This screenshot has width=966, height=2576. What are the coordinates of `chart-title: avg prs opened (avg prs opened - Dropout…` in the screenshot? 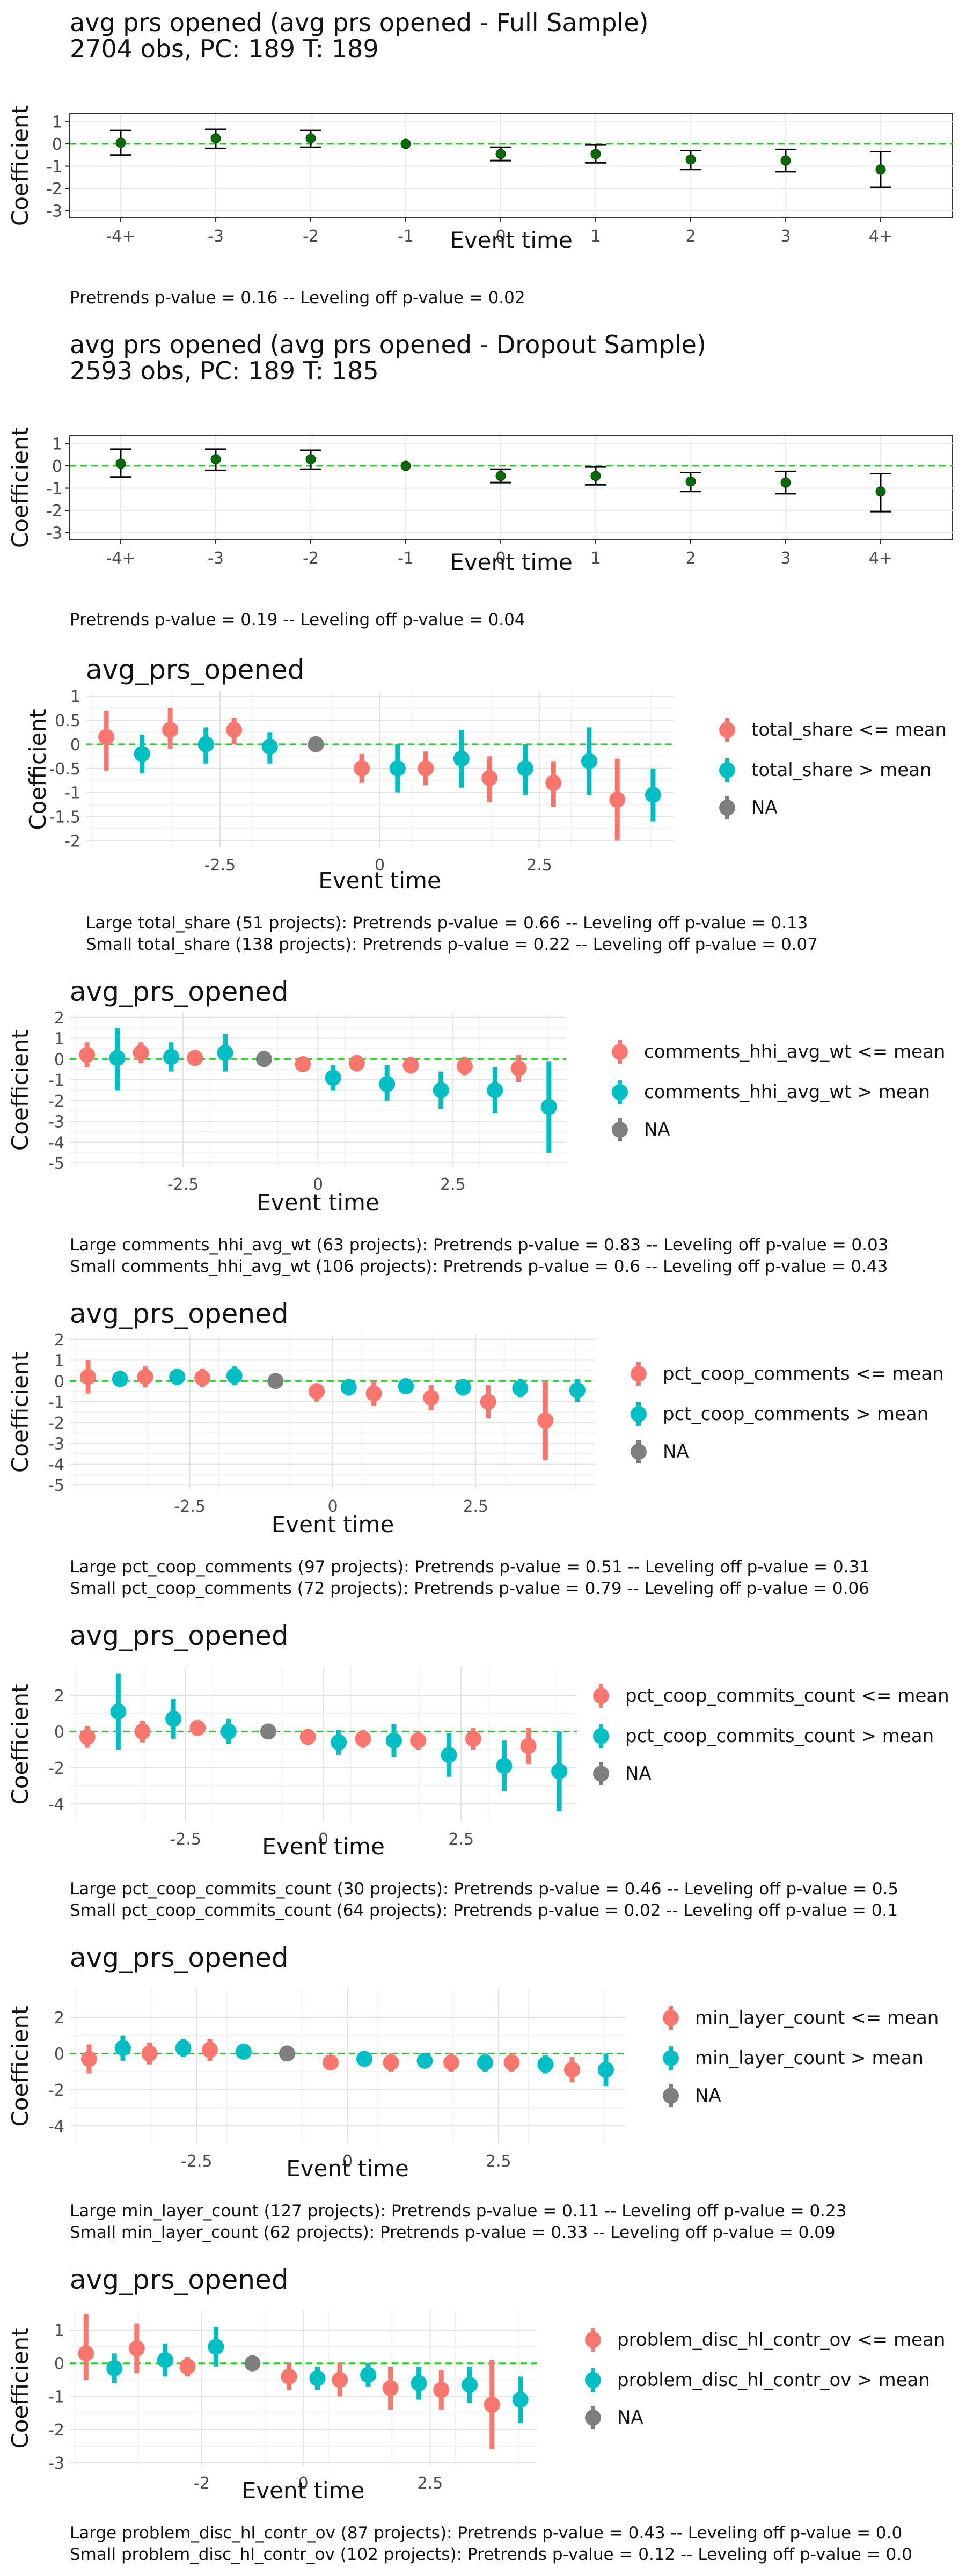 It's located at (388, 344).